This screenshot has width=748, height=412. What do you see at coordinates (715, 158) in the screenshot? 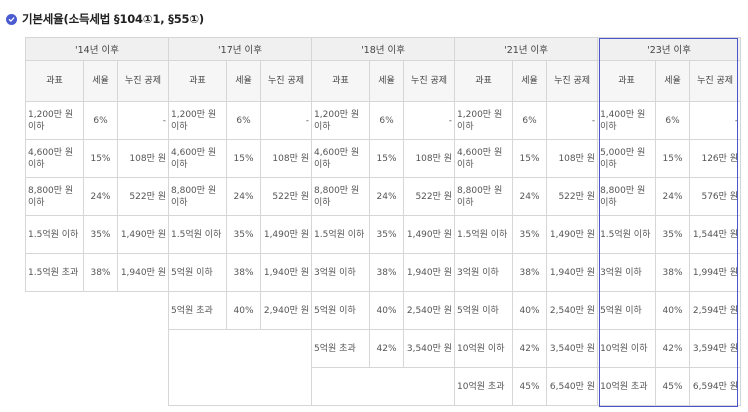
I see `cell-ded: 126만 원` at bounding box center [715, 158].